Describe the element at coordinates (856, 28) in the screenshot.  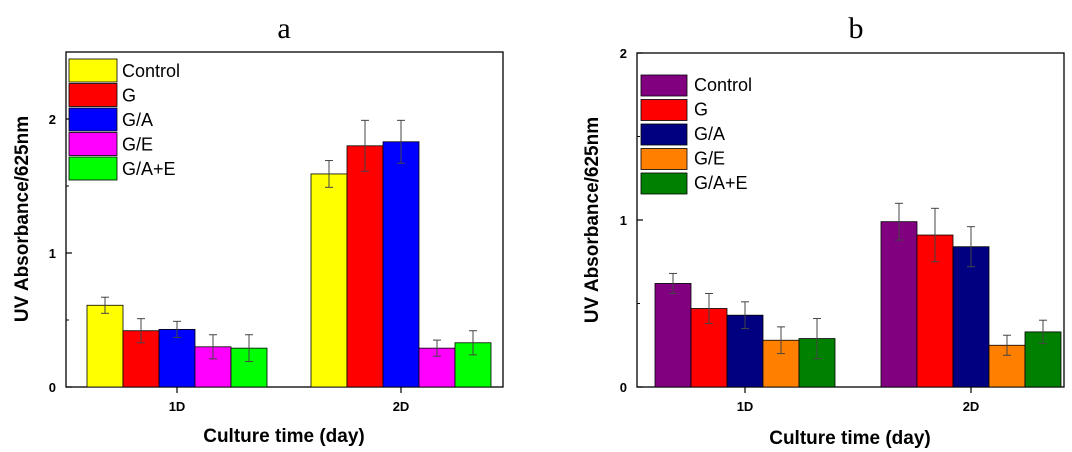
I see `chart-title: b` at that location.